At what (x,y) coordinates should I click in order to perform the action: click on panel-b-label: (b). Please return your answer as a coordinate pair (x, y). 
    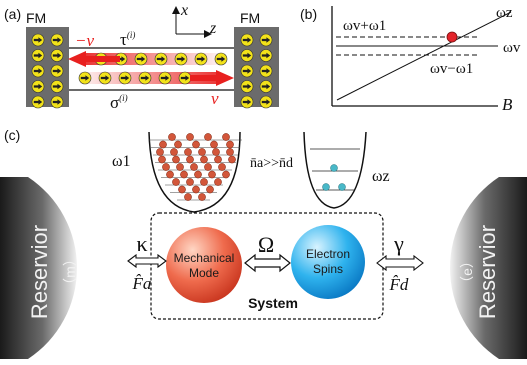
    Looking at the image, I should click on (308, 14).